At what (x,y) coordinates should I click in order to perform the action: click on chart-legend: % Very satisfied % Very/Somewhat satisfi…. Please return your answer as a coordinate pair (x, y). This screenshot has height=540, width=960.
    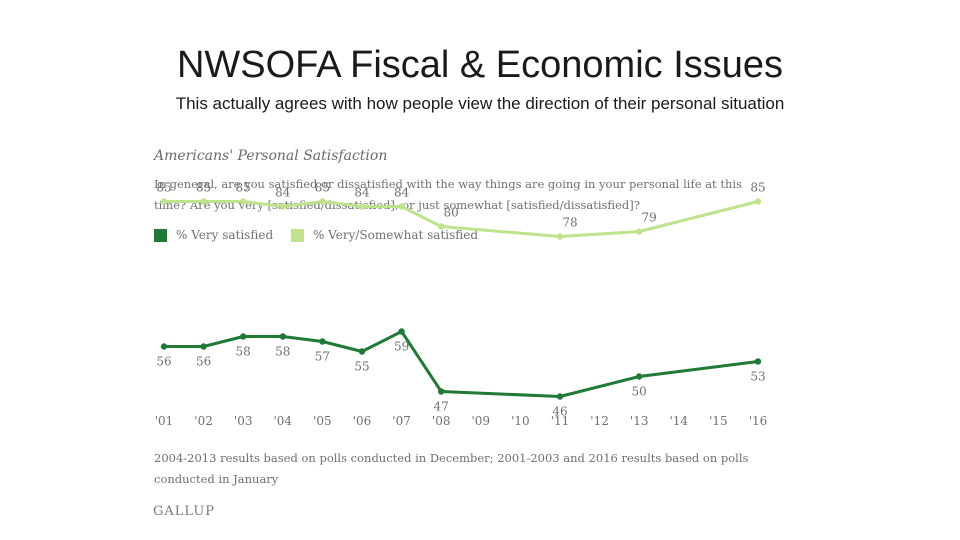
    Looking at the image, I should click on (323, 236).